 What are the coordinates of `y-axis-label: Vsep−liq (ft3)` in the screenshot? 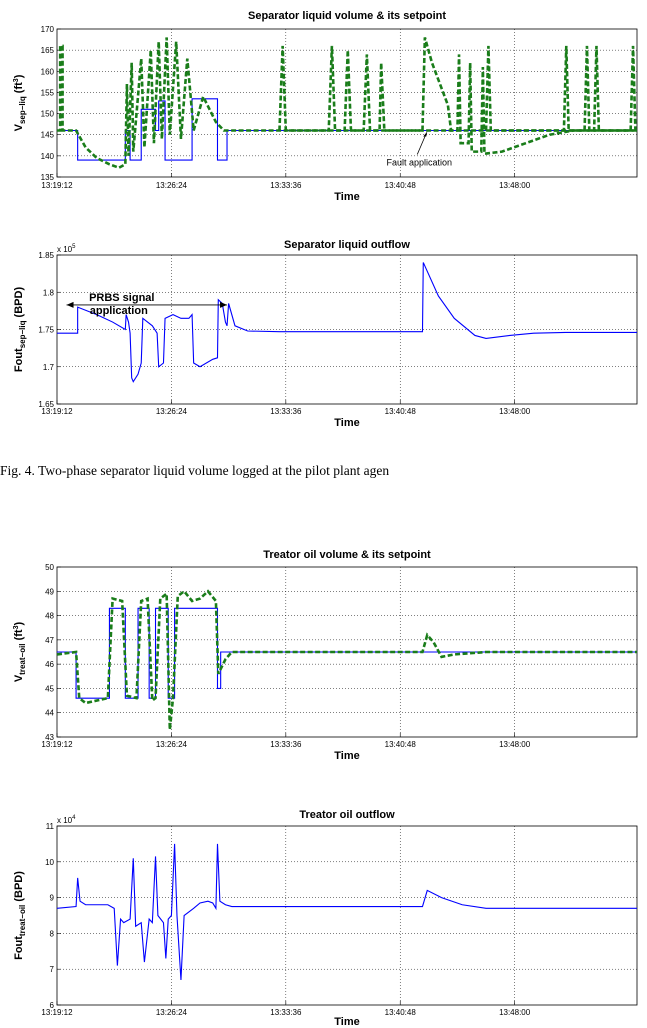 It's located at (20, 102).